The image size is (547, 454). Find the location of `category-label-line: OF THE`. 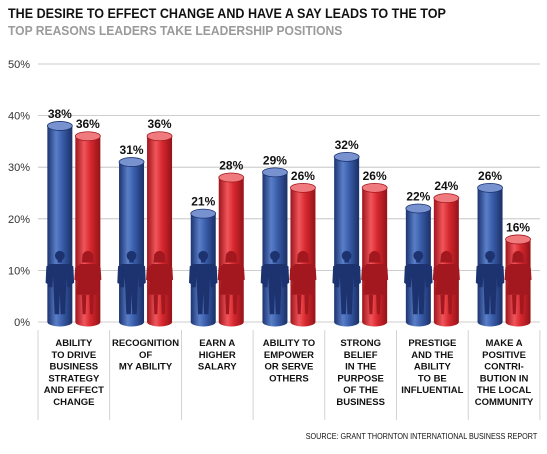

category-label-line: OF THE is located at coordinates (360, 390).